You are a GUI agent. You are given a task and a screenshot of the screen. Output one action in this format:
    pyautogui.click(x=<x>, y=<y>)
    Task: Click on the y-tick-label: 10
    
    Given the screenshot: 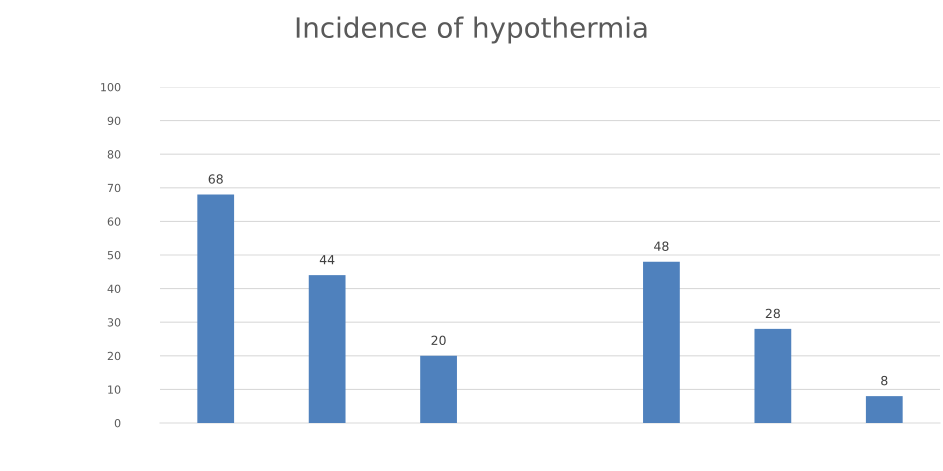 What is the action you would take?
    pyautogui.click(x=114, y=389)
    